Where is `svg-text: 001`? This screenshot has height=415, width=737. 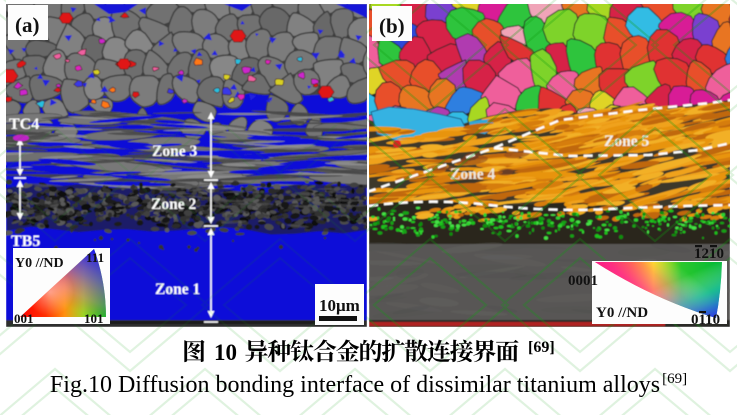 svg-text: 001 is located at coordinates (24, 318).